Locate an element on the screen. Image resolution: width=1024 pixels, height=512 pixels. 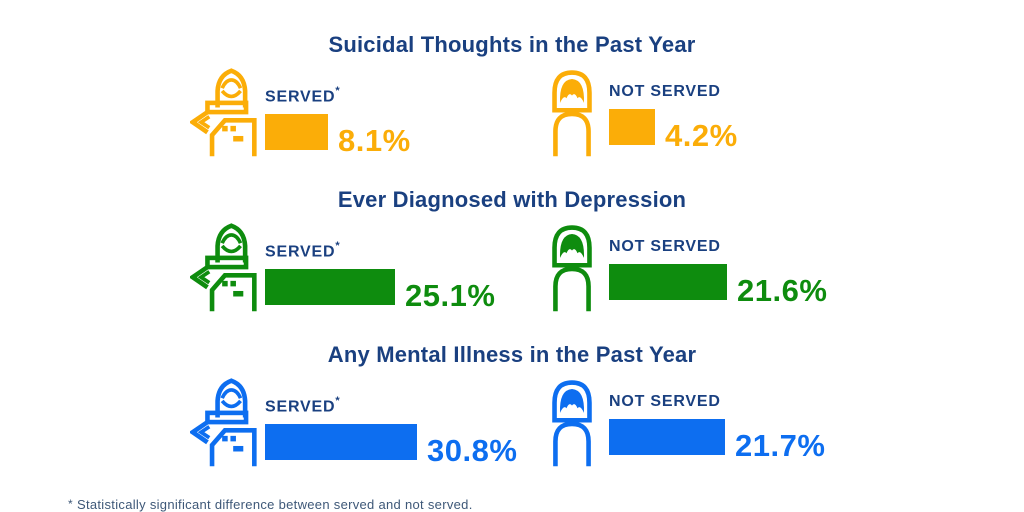
served-value: 25.1% is located at coordinates (450, 296).